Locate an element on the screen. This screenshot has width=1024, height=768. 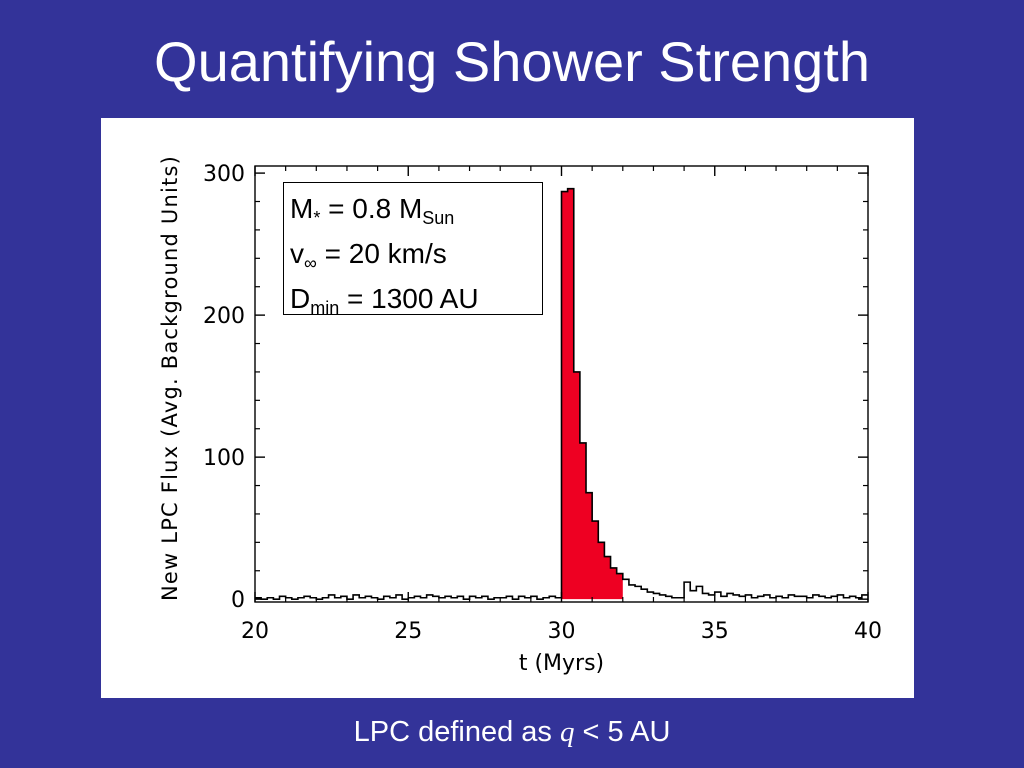
legend-stellar-mass: M* = 0.8 MSun is located at coordinates (413, 213).